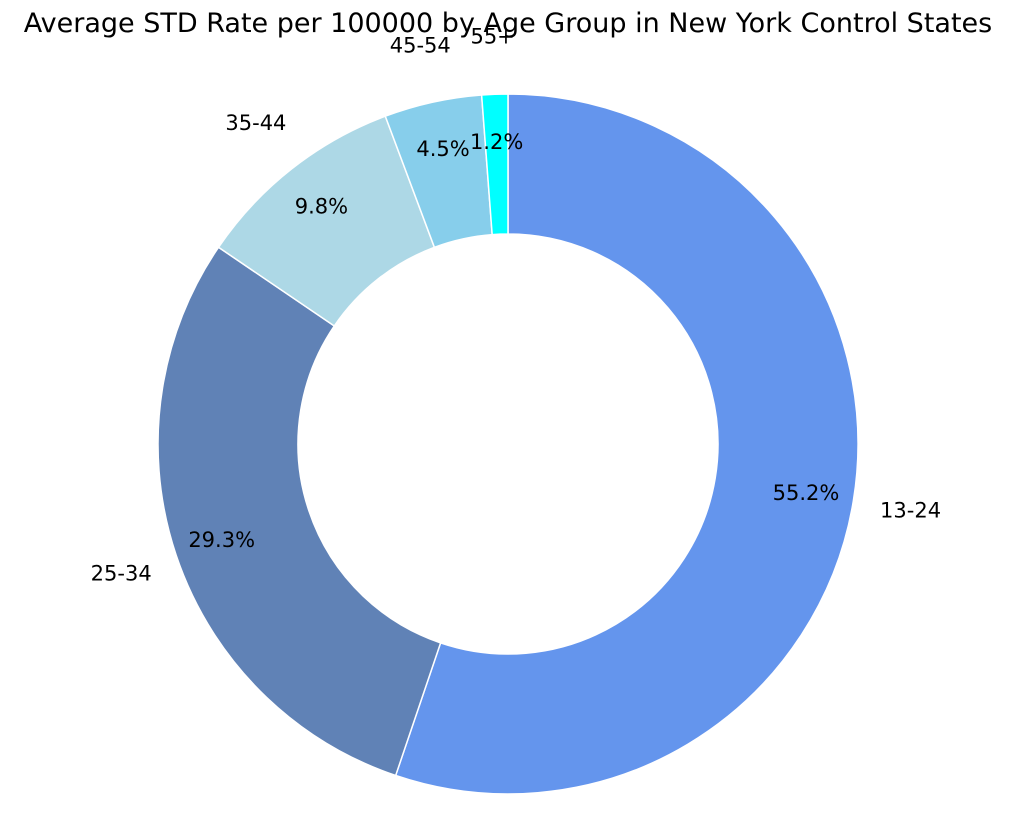 The image size is (1016, 839). I want to click on percent-label-25-34: 29.3%, so click(221, 540).